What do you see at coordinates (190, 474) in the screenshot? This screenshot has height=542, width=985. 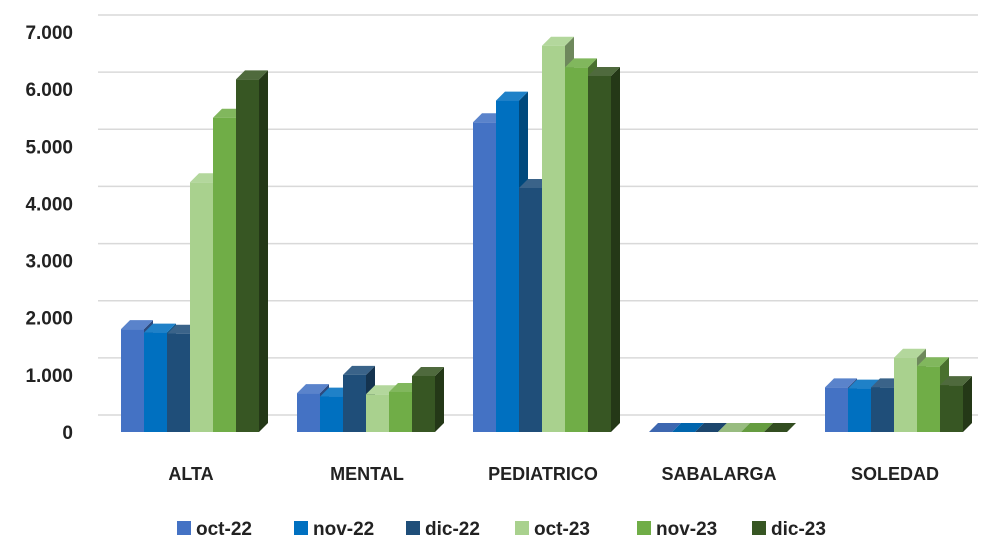 I see `x-category-label: ALTA` at bounding box center [190, 474].